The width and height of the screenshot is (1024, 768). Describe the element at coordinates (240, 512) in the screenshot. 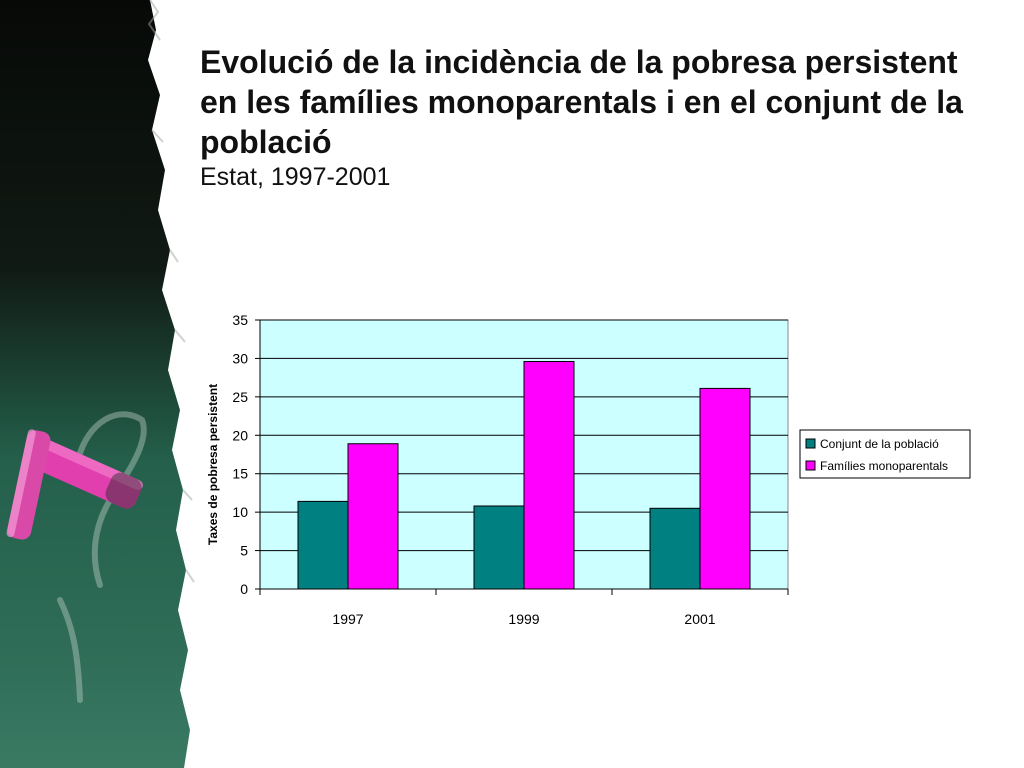

I see `y-tick-label: 10` at that location.